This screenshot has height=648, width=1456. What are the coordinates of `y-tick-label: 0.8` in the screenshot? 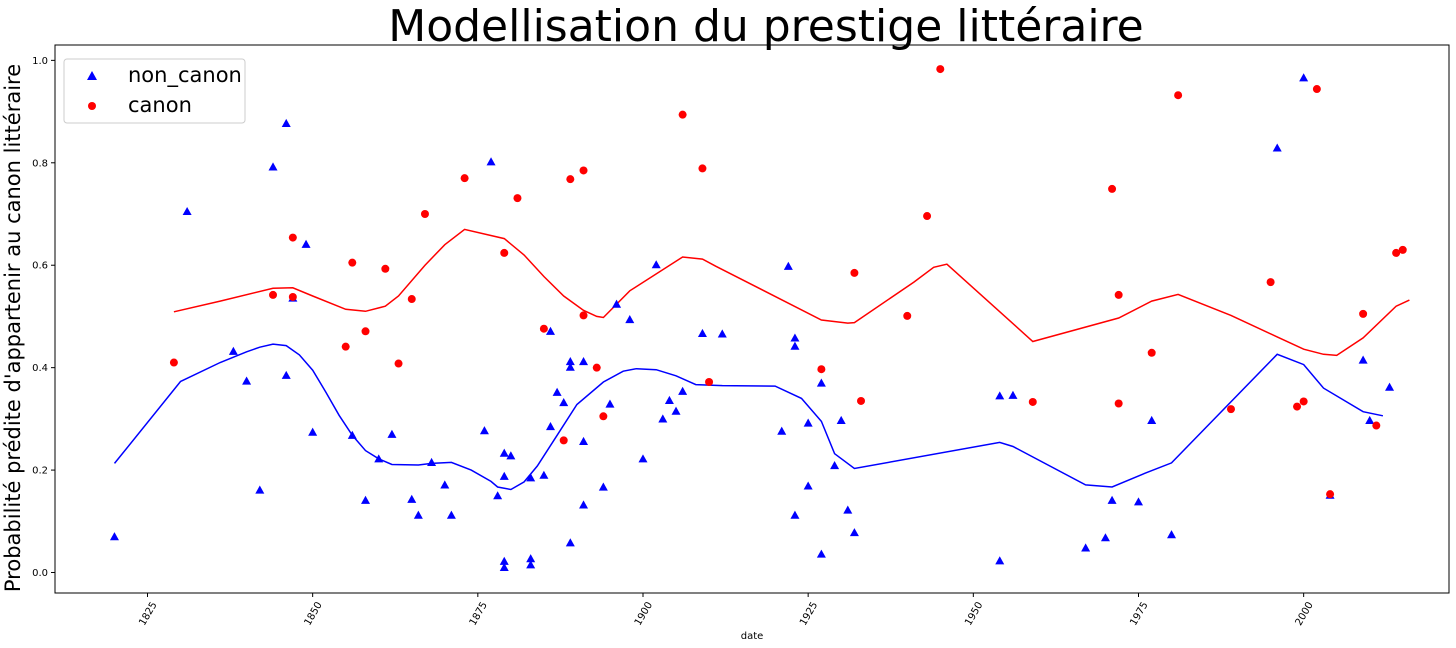 It's located at (40, 163).